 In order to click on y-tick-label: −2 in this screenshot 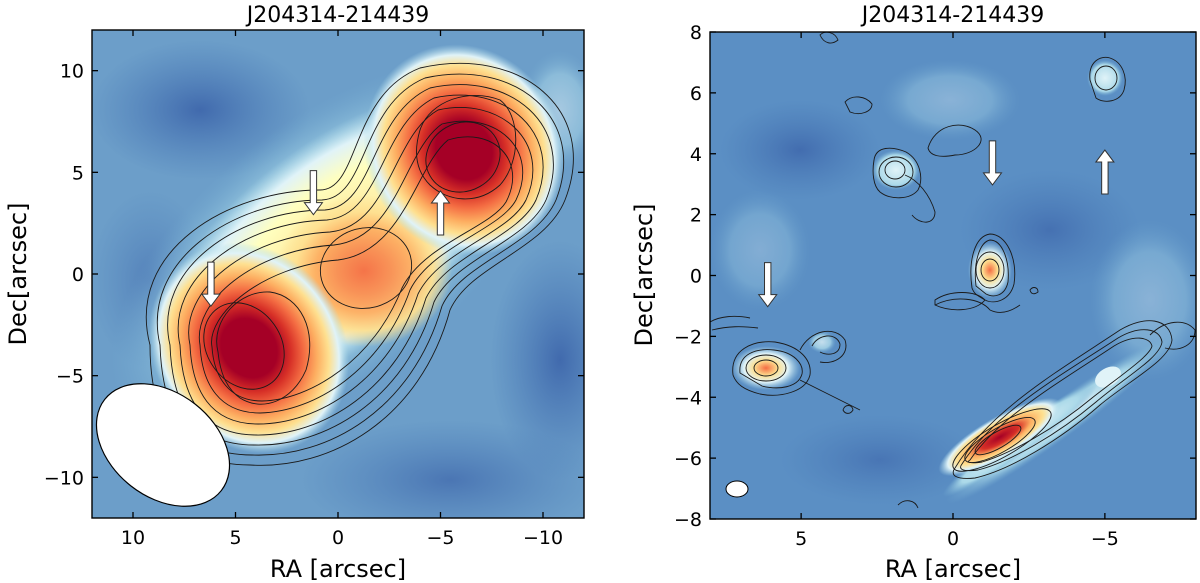, I will do `click(688, 337)`.